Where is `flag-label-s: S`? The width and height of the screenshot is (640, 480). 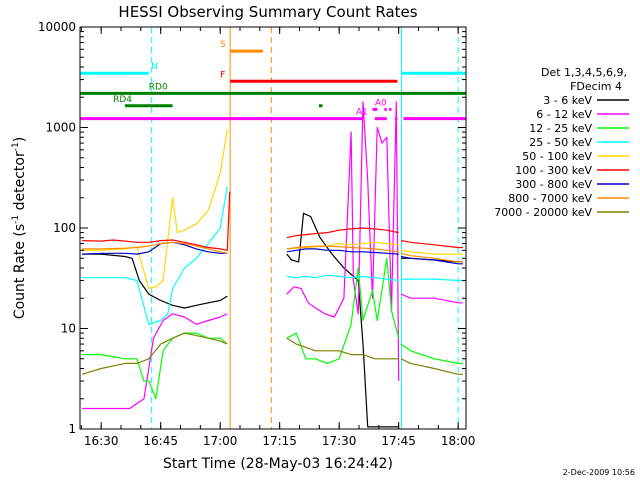
flag-label-s: S is located at coordinates (223, 45).